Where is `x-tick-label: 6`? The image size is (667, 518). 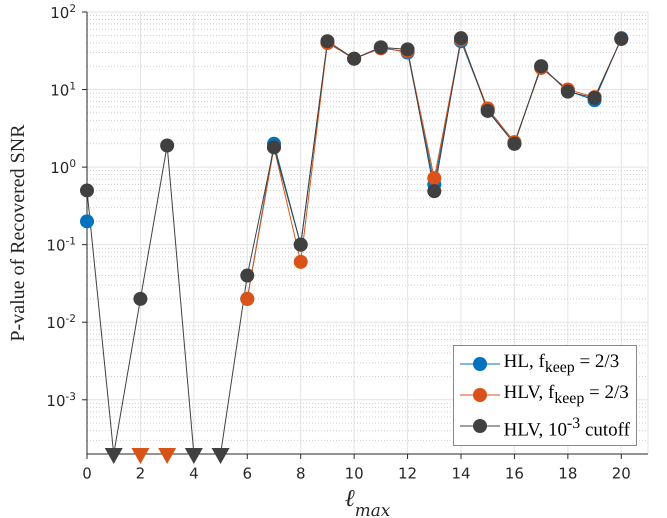 x-tick-label: 6 is located at coordinates (247, 473).